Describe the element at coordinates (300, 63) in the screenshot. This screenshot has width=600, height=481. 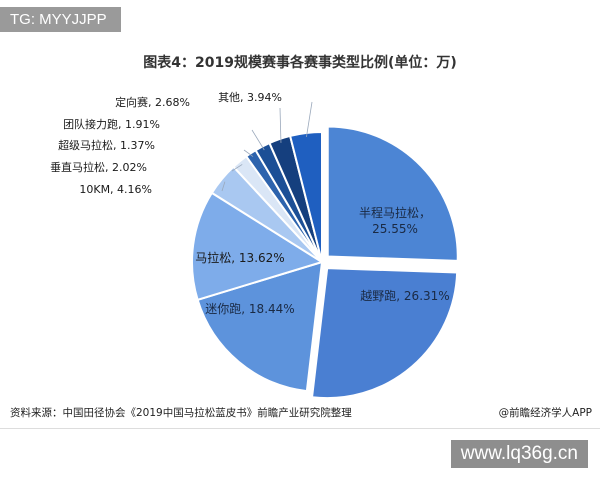
I see `chart-title: 图表4：2019规模赛事各赛事类型比例(单位：万)` at that location.